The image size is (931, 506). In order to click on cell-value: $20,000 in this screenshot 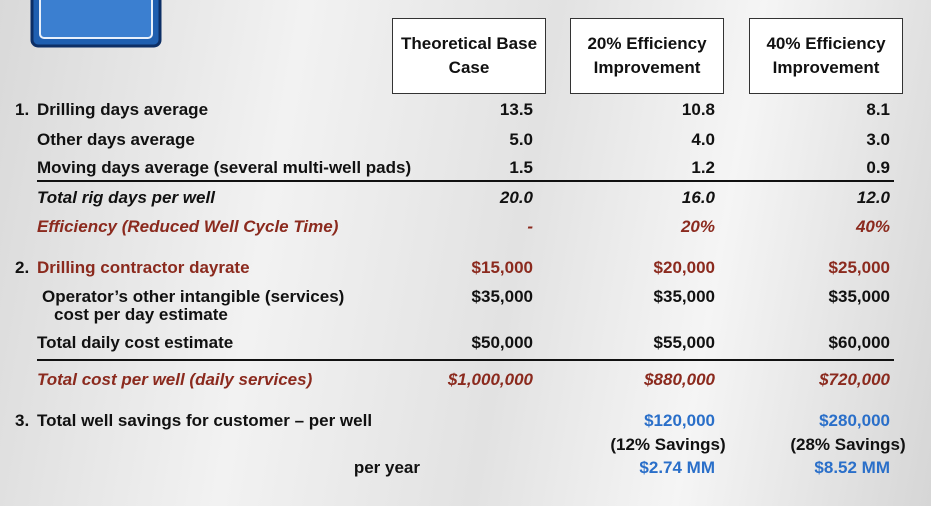, I will do `click(684, 267)`.